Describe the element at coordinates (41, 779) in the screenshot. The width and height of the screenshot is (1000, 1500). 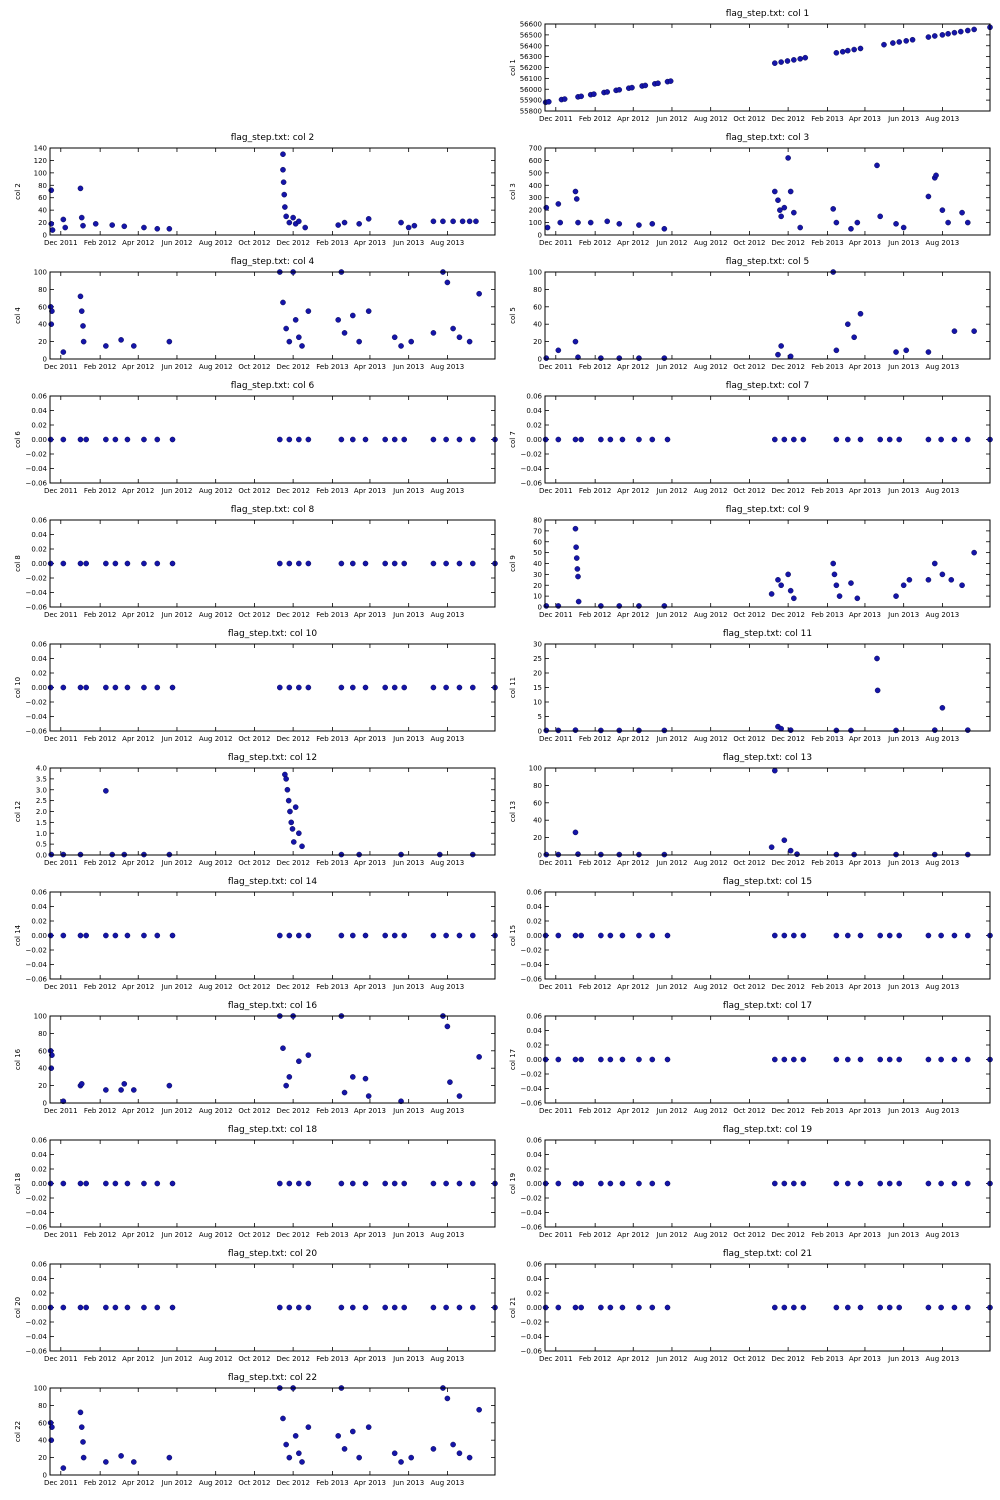
I see `y-tick-label: 3.5` at that location.